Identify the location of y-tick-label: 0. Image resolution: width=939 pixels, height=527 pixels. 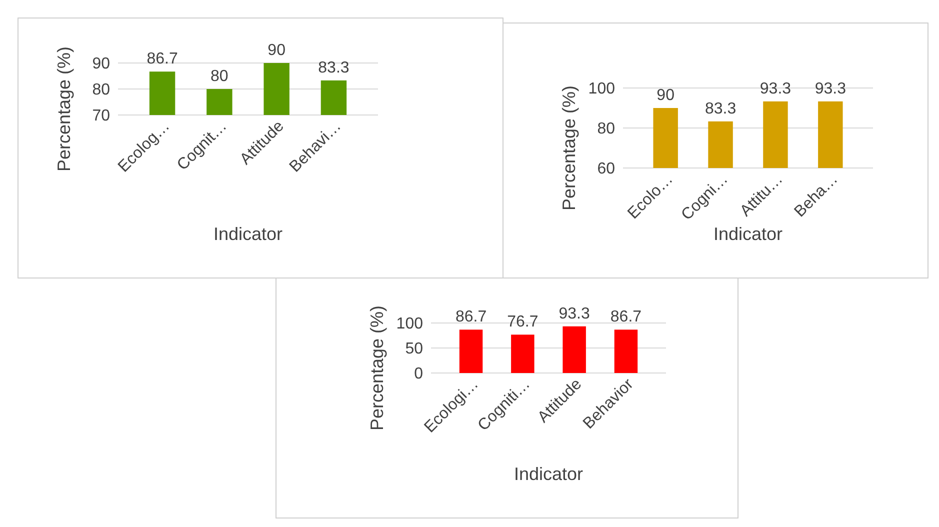
(419, 374).